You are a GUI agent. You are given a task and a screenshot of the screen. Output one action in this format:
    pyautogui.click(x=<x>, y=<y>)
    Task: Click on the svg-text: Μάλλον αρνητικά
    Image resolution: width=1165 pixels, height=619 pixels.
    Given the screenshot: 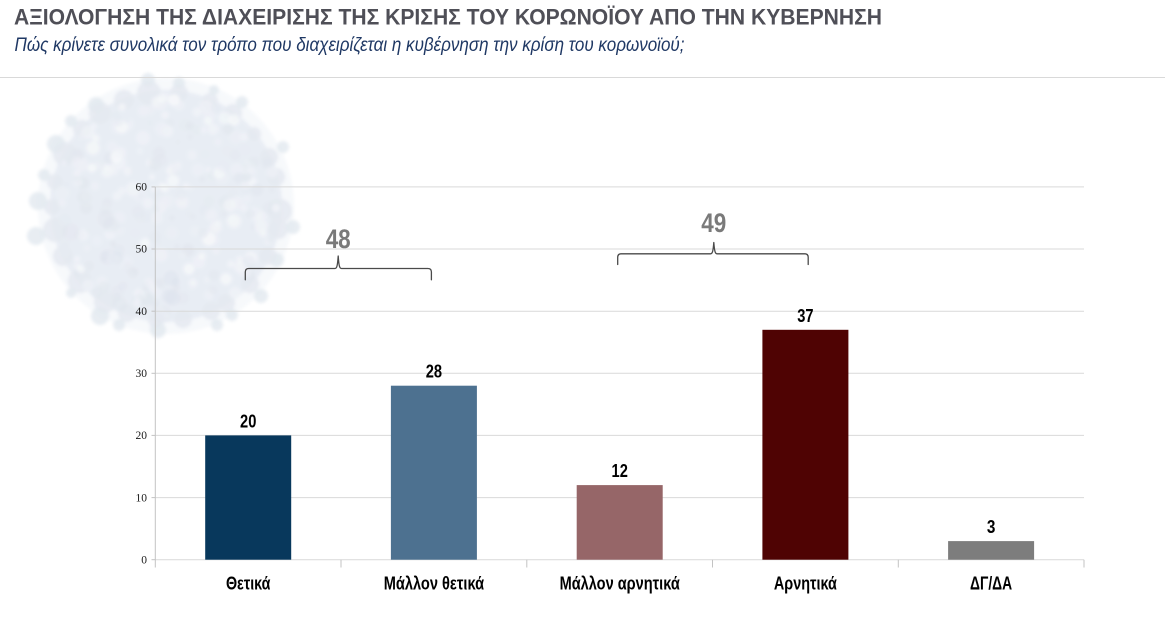 What is the action you would take?
    pyautogui.click(x=620, y=583)
    